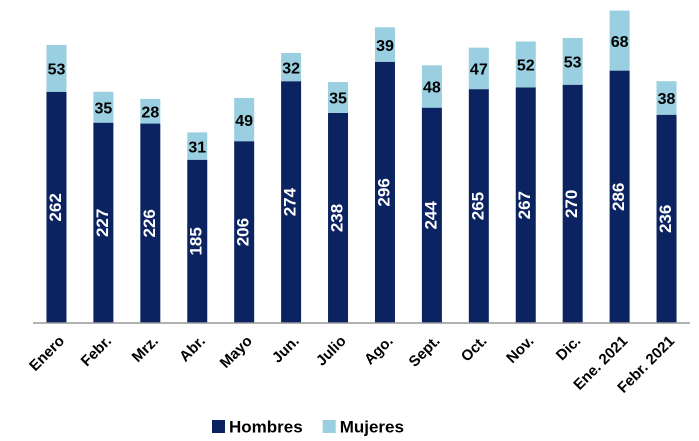 This screenshot has width=699, height=441. Describe the element at coordinates (145, 349) in the screenshot. I see `x-tick-label: Mrz.` at that location.